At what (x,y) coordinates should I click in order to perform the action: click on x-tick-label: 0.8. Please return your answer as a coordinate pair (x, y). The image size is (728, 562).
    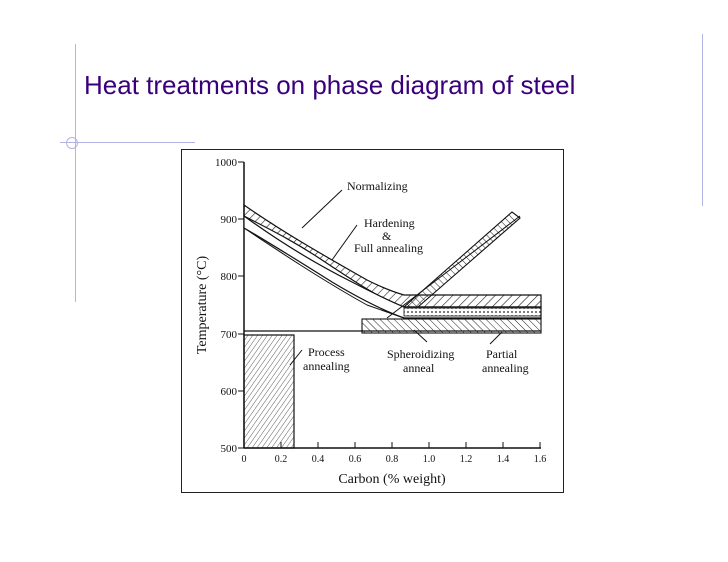
    Looking at the image, I should click on (392, 459).